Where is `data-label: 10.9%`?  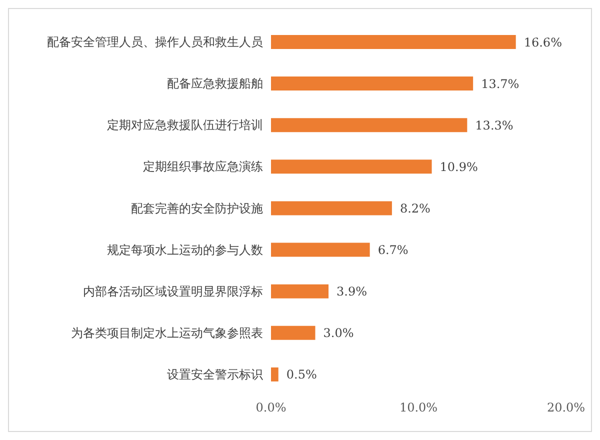 data-label: 10.9% is located at coordinates (459, 167).